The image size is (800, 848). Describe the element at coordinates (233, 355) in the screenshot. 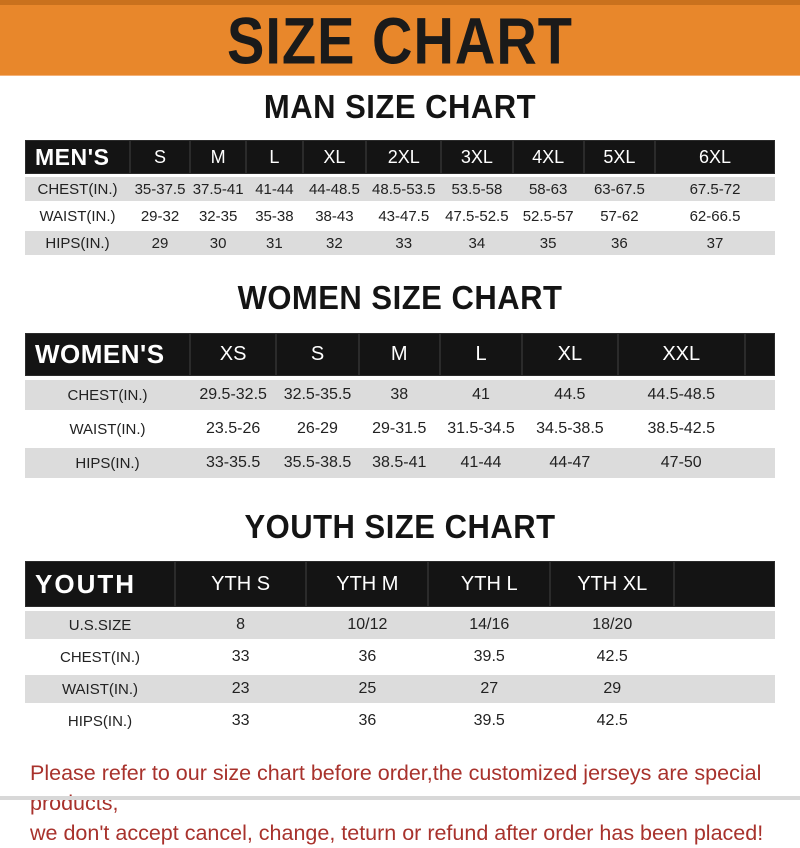

I see `column-header: XS` at that location.